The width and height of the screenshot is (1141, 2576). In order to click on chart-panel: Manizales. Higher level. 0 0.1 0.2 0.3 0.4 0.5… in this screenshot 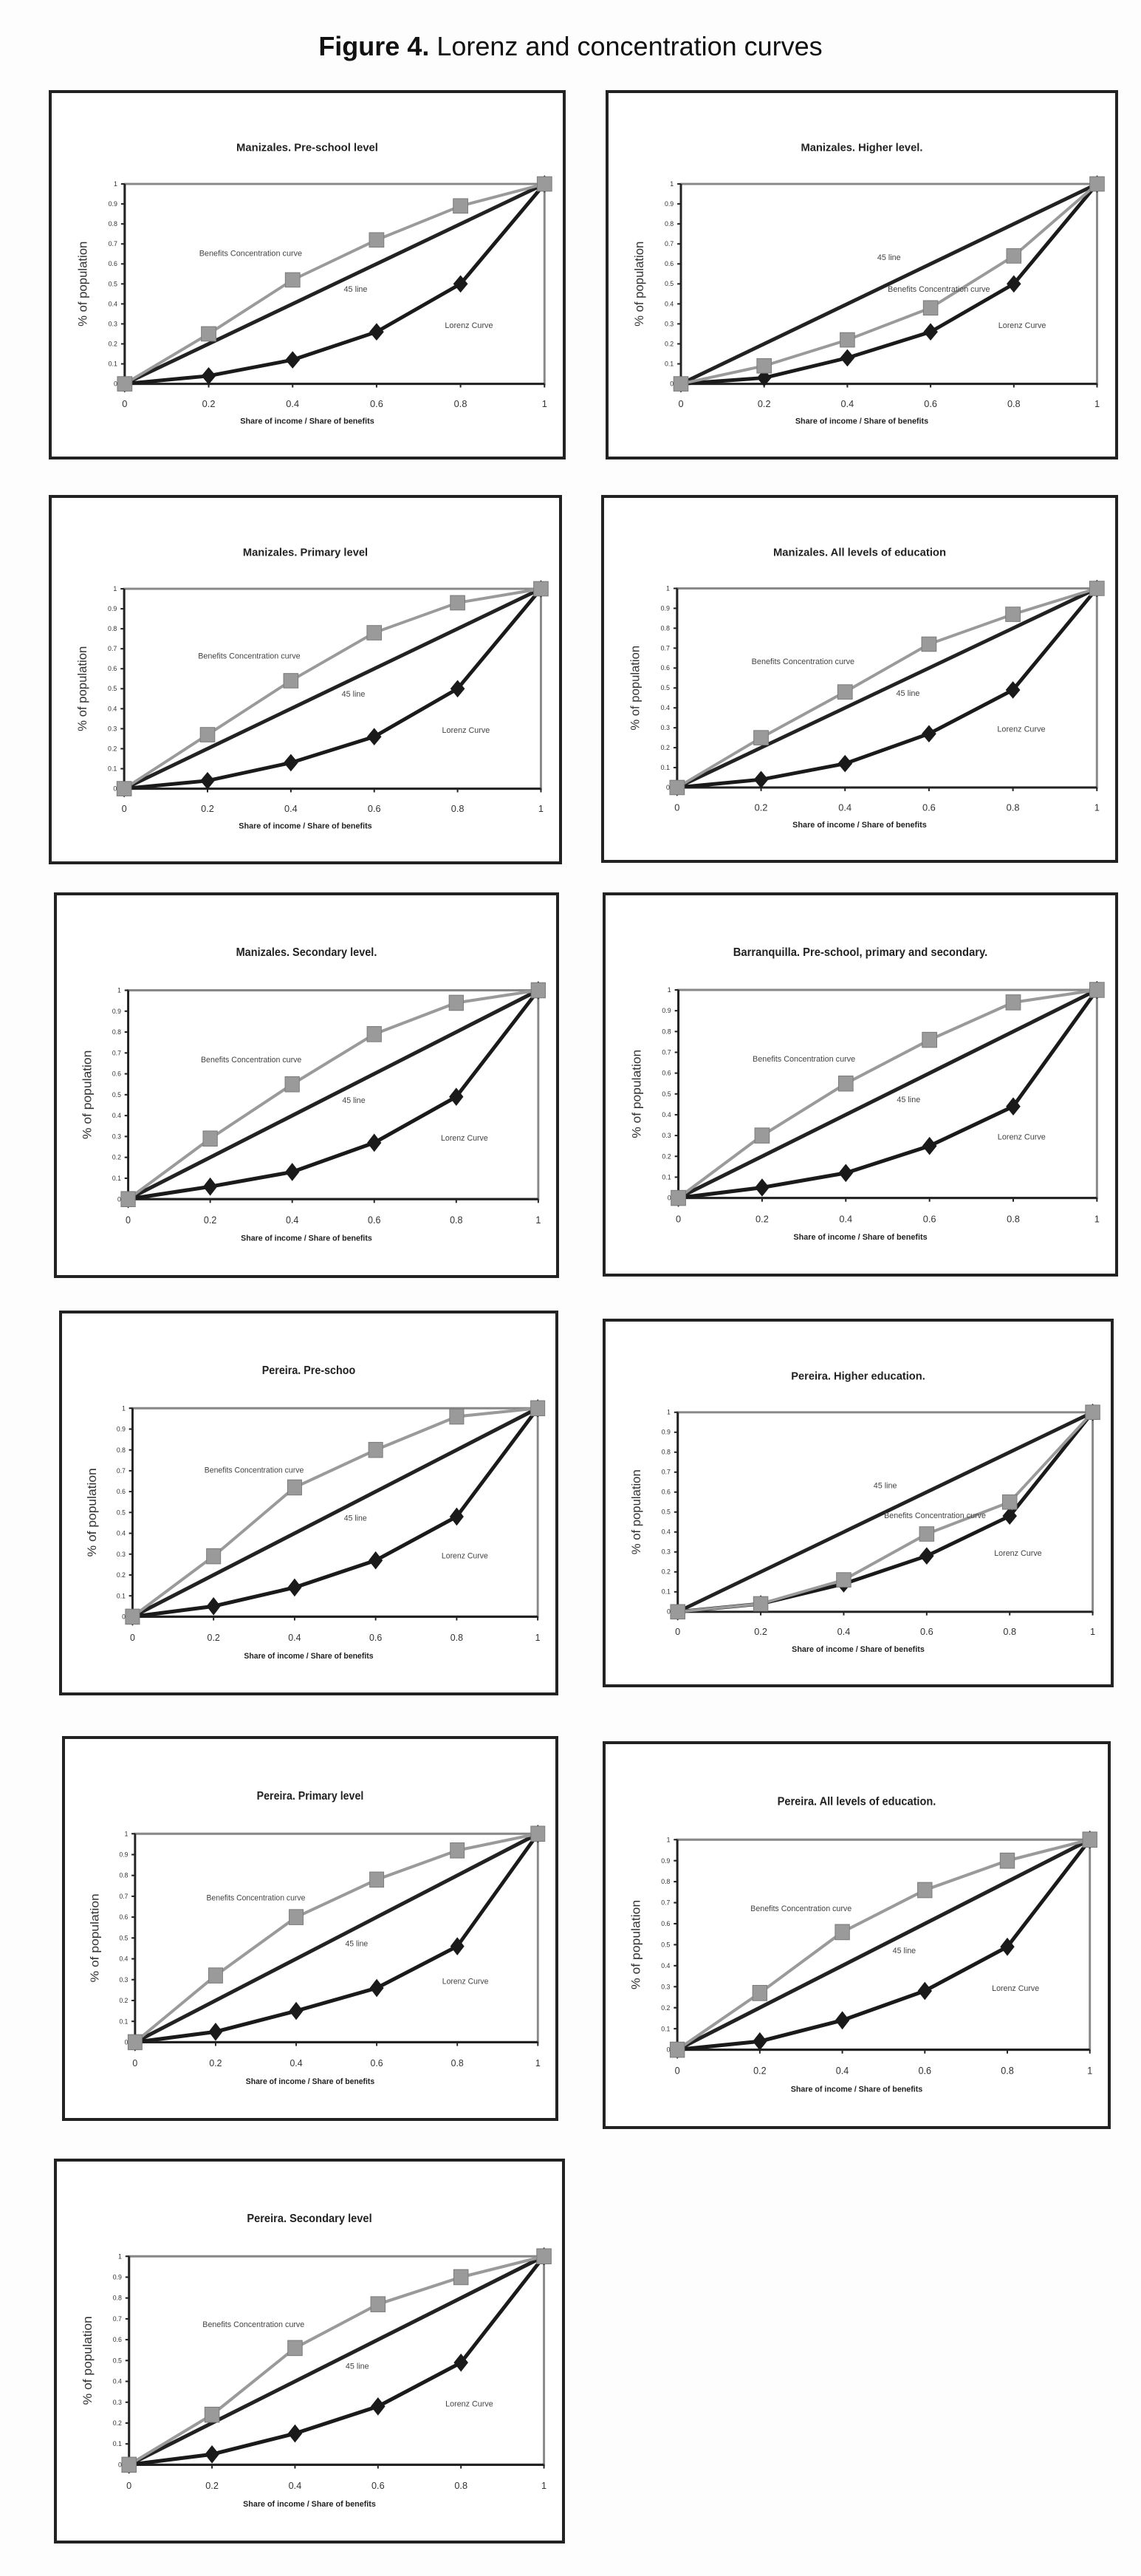, I will do `click(862, 274)`.